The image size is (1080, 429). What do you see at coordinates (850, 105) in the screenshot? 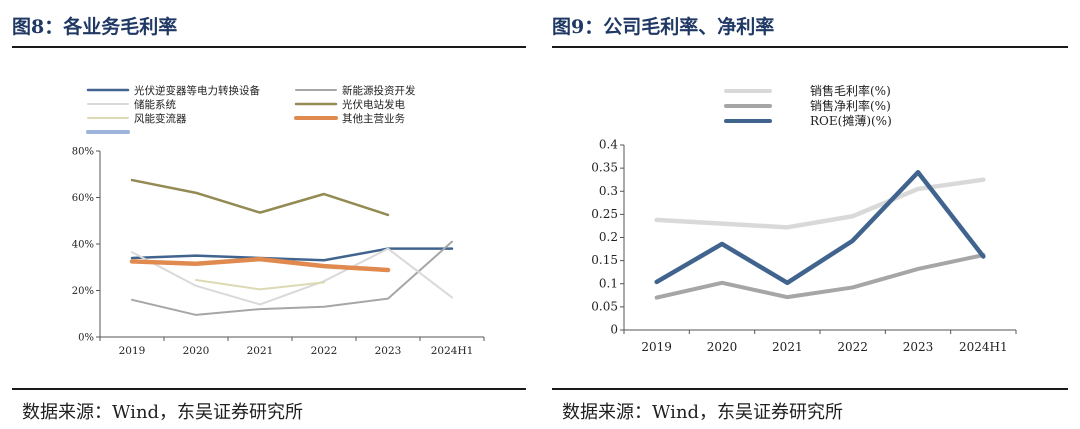
I see `legend-label: 销售净利率(%)` at bounding box center [850, 105].